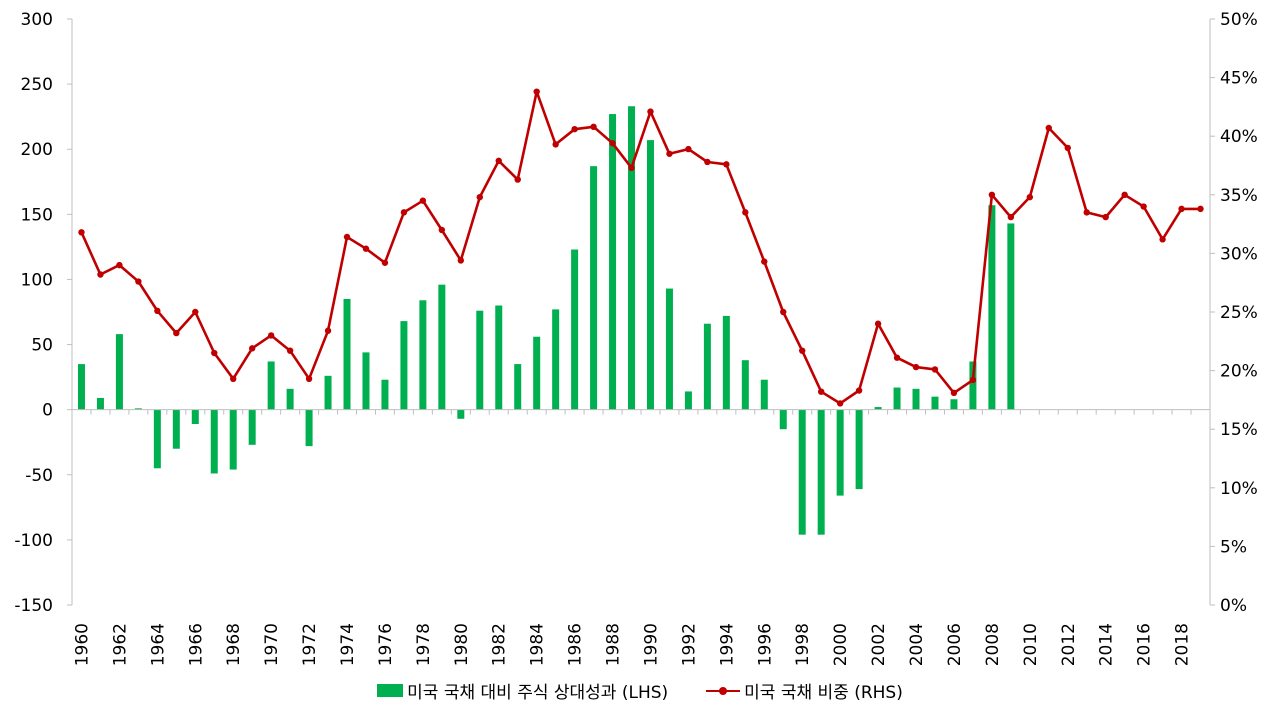  I want to click on line-point-1995, so click(745, 212).